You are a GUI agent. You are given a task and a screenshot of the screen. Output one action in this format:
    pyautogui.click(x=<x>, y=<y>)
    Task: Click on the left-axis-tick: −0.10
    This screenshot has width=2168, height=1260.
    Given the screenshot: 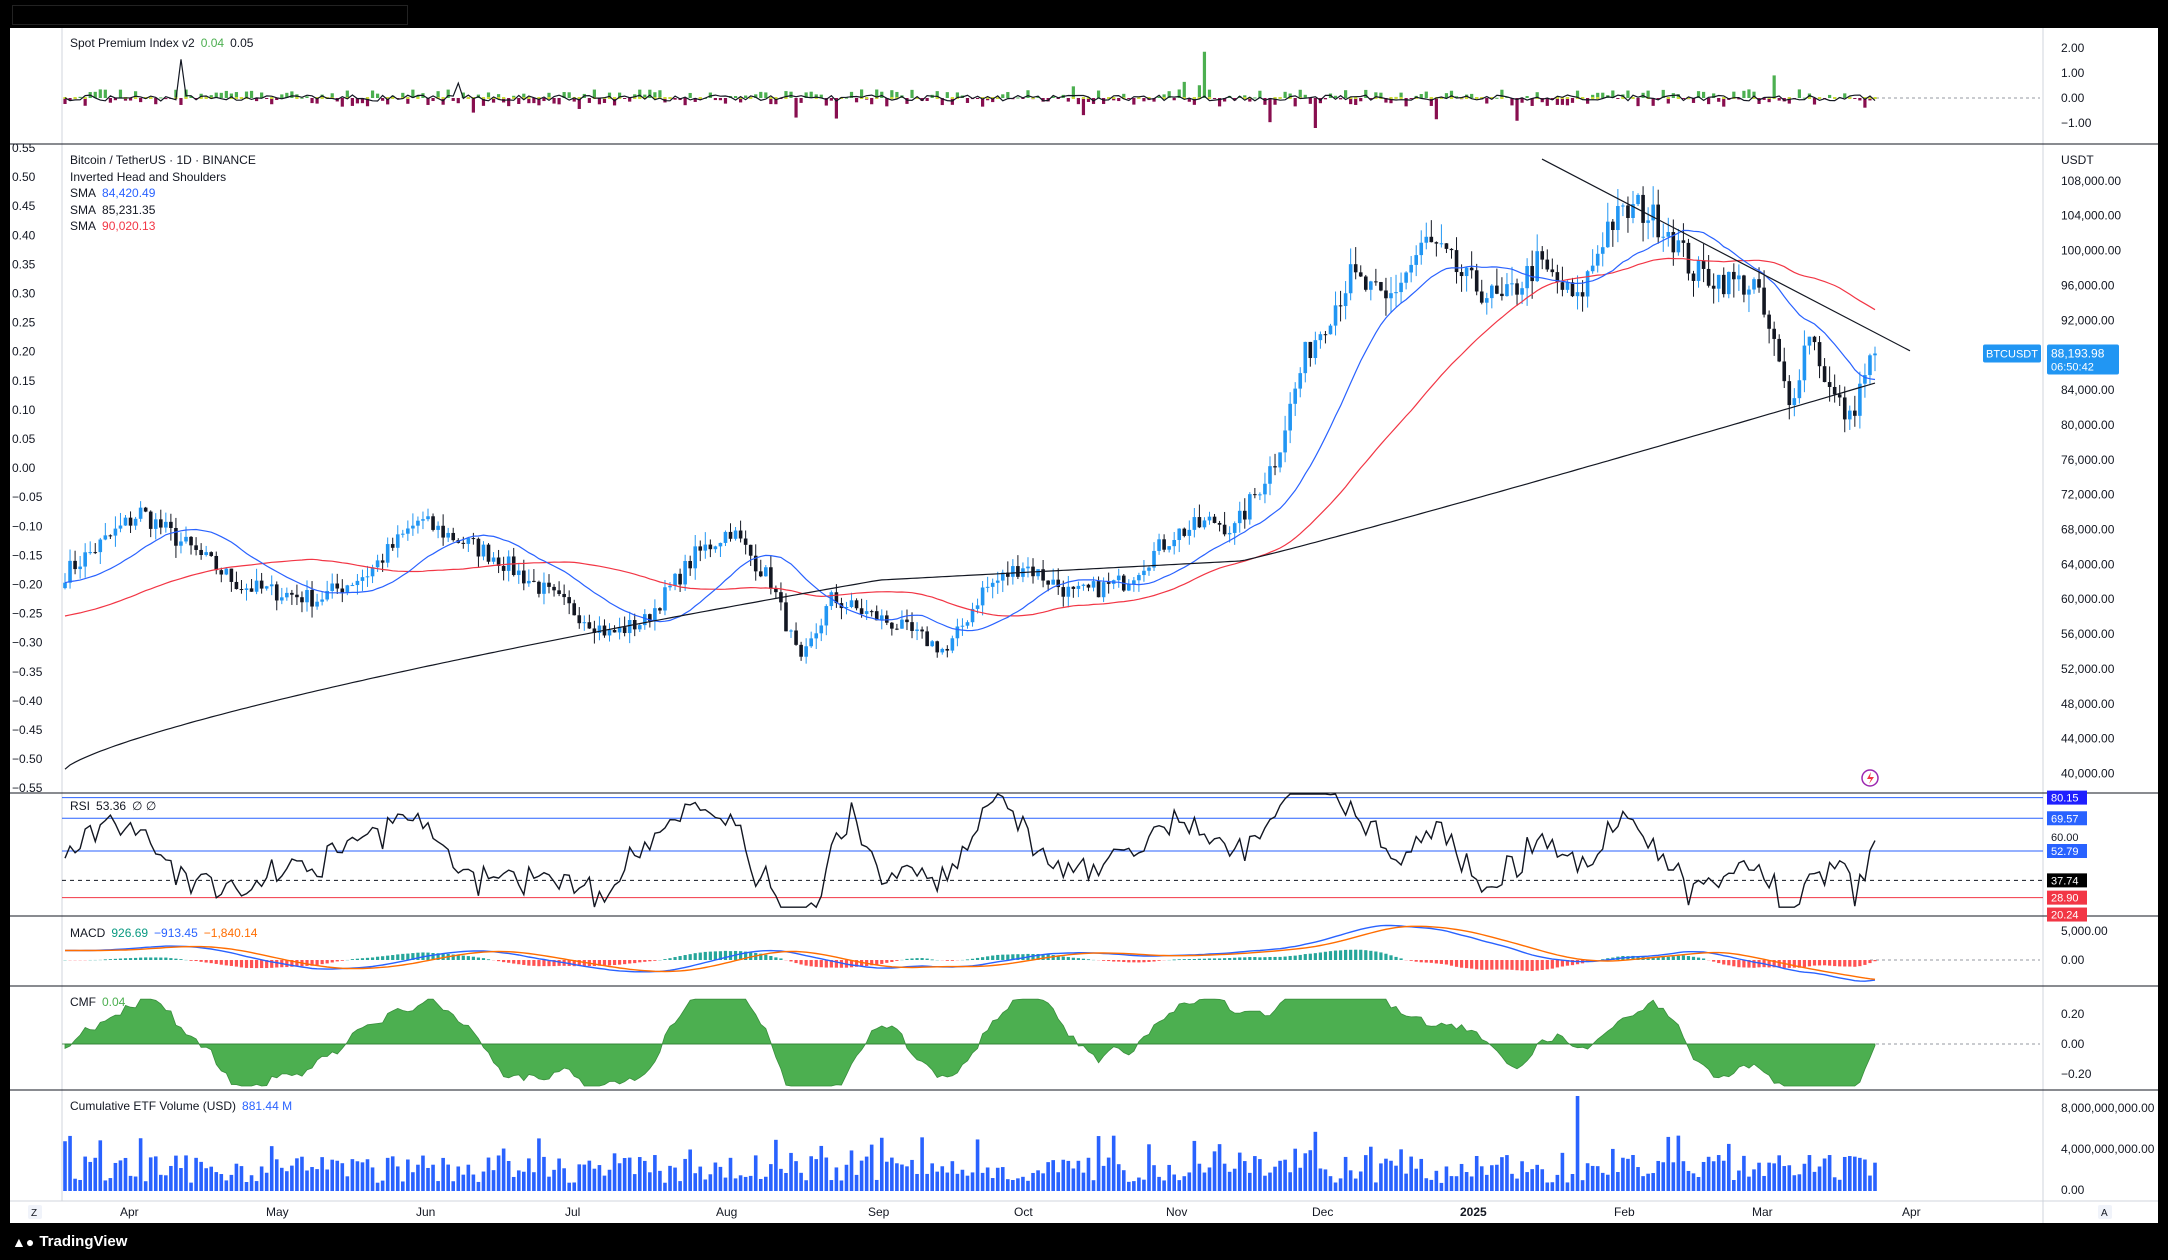 What is the action you would take?
    pyautogui.click(x=27, y=526)
    